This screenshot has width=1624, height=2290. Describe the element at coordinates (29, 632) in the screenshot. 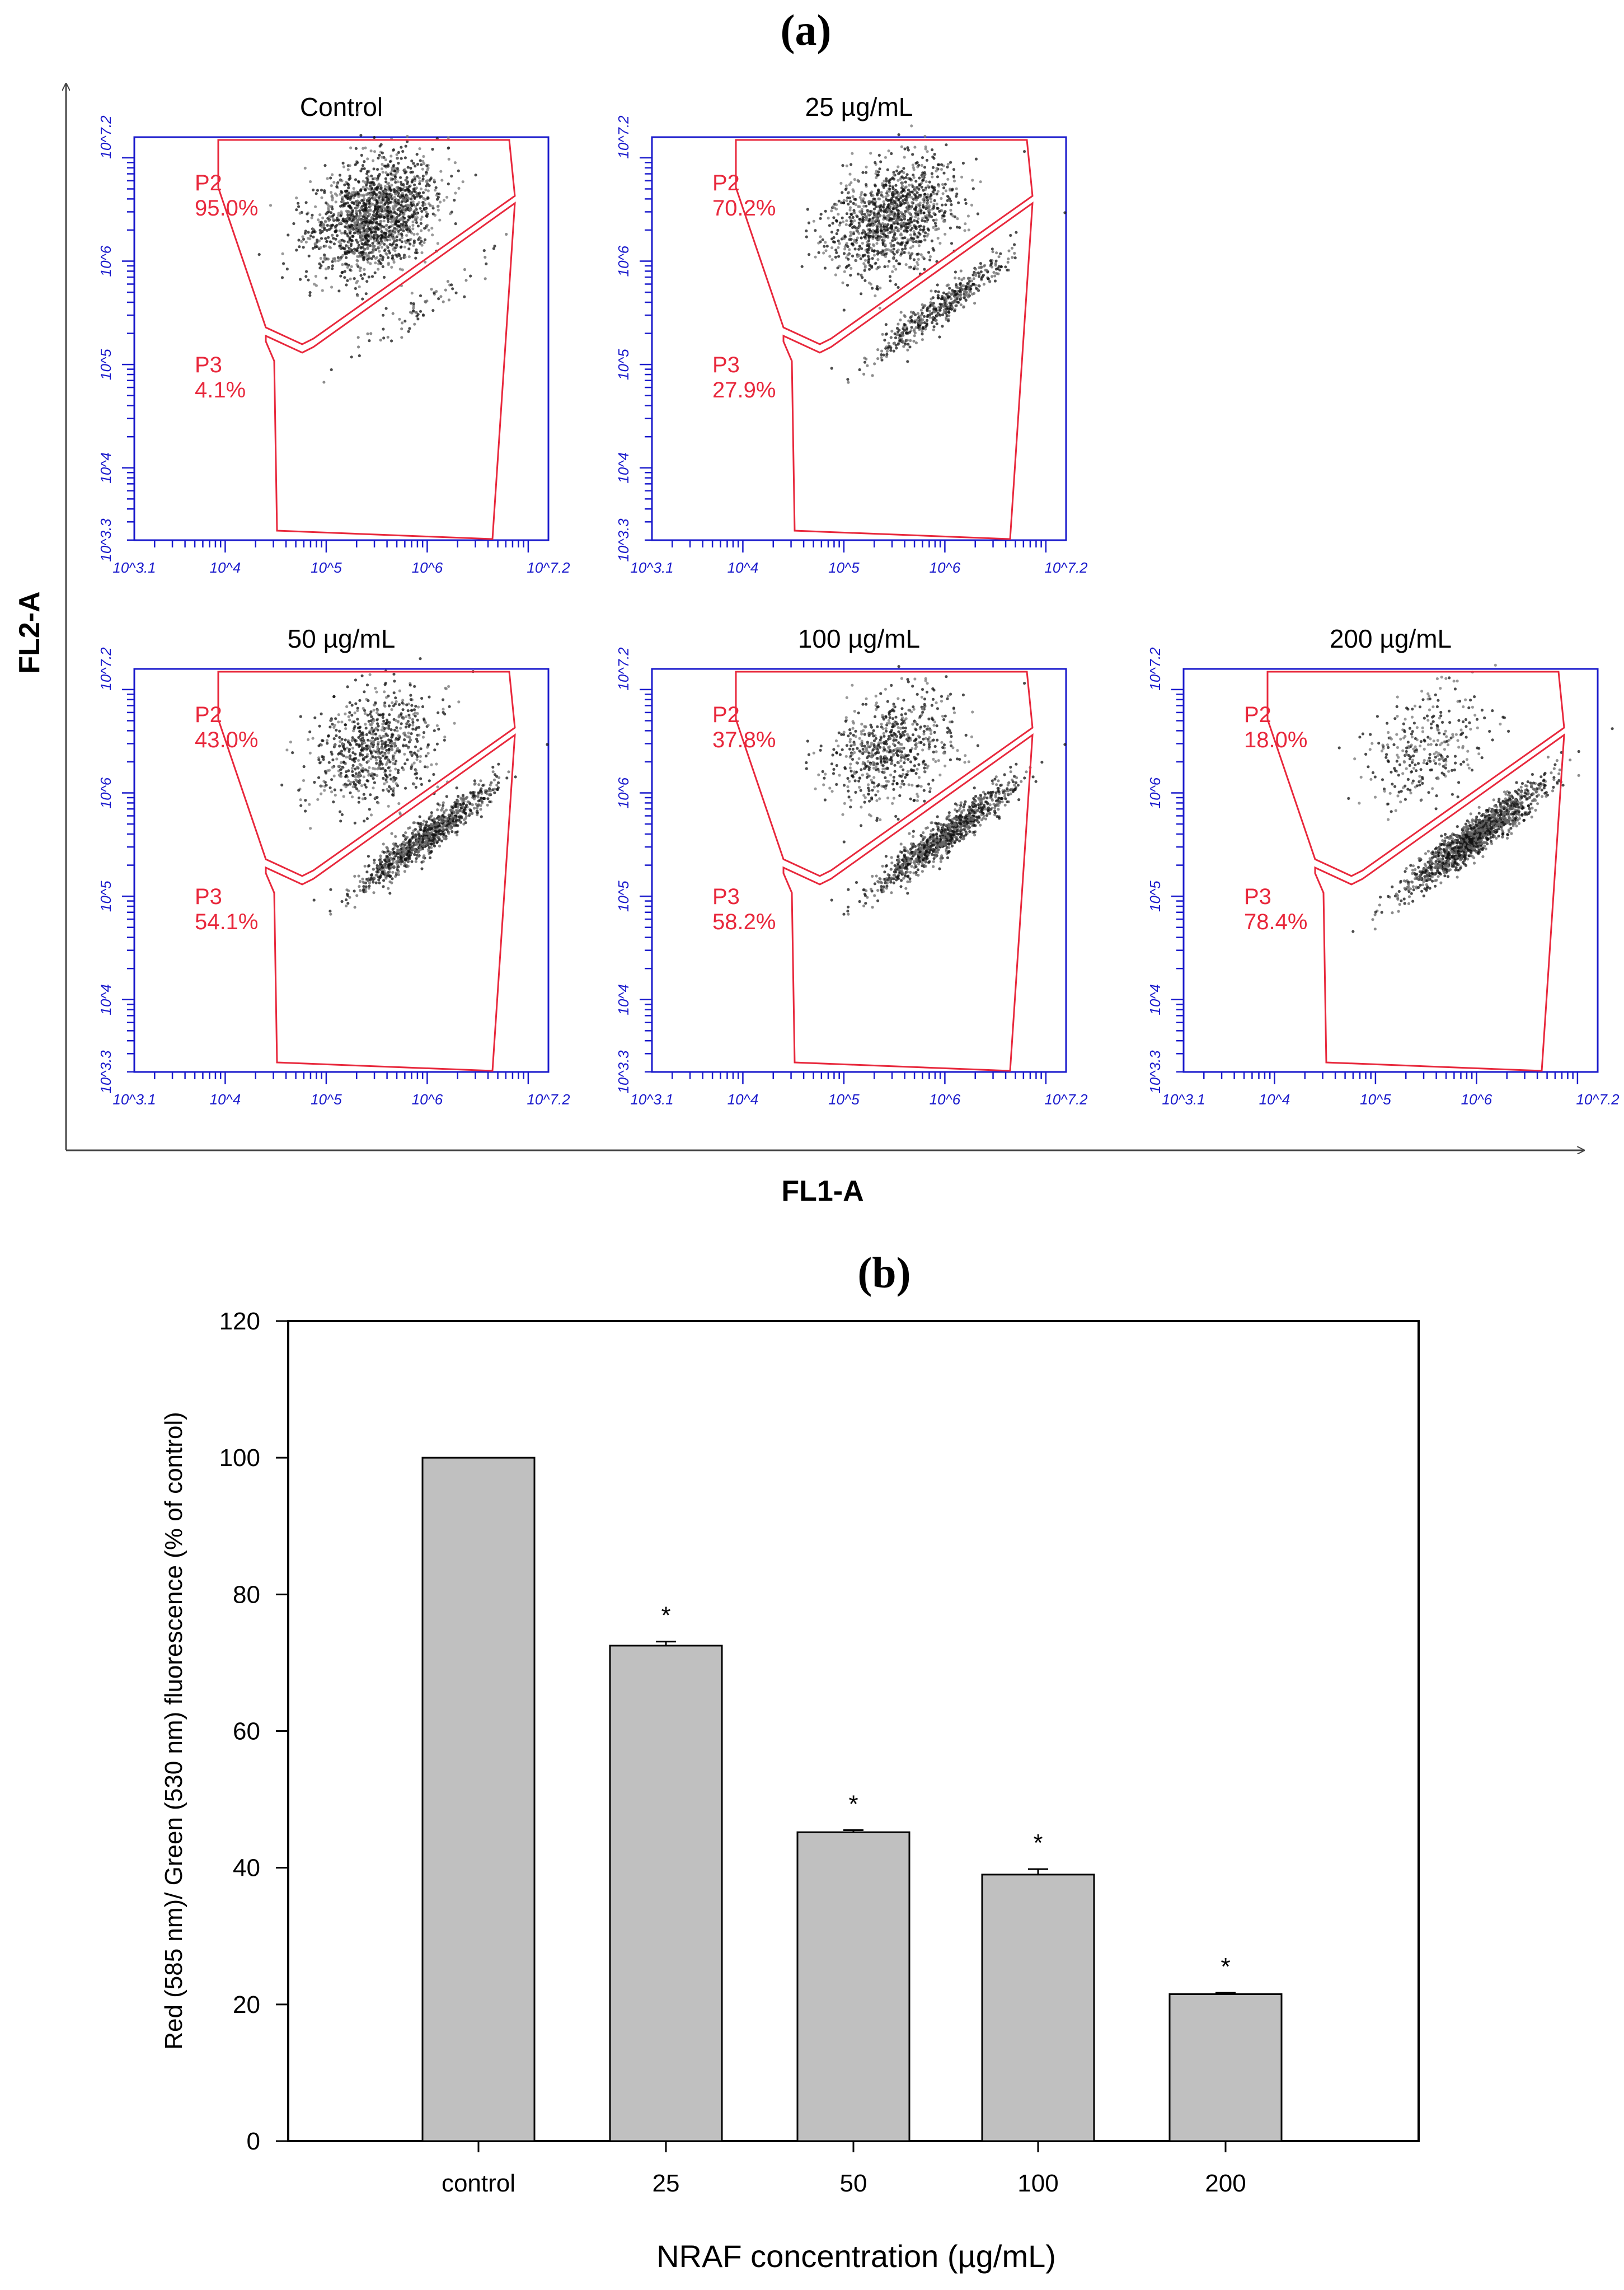

I see `fl2-axis-label: FL2-A` at that location.